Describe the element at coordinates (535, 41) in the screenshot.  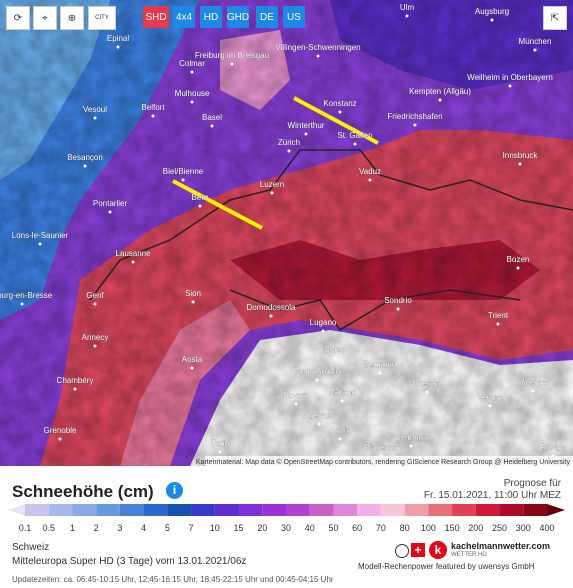
I see `city-label: München` at that location.